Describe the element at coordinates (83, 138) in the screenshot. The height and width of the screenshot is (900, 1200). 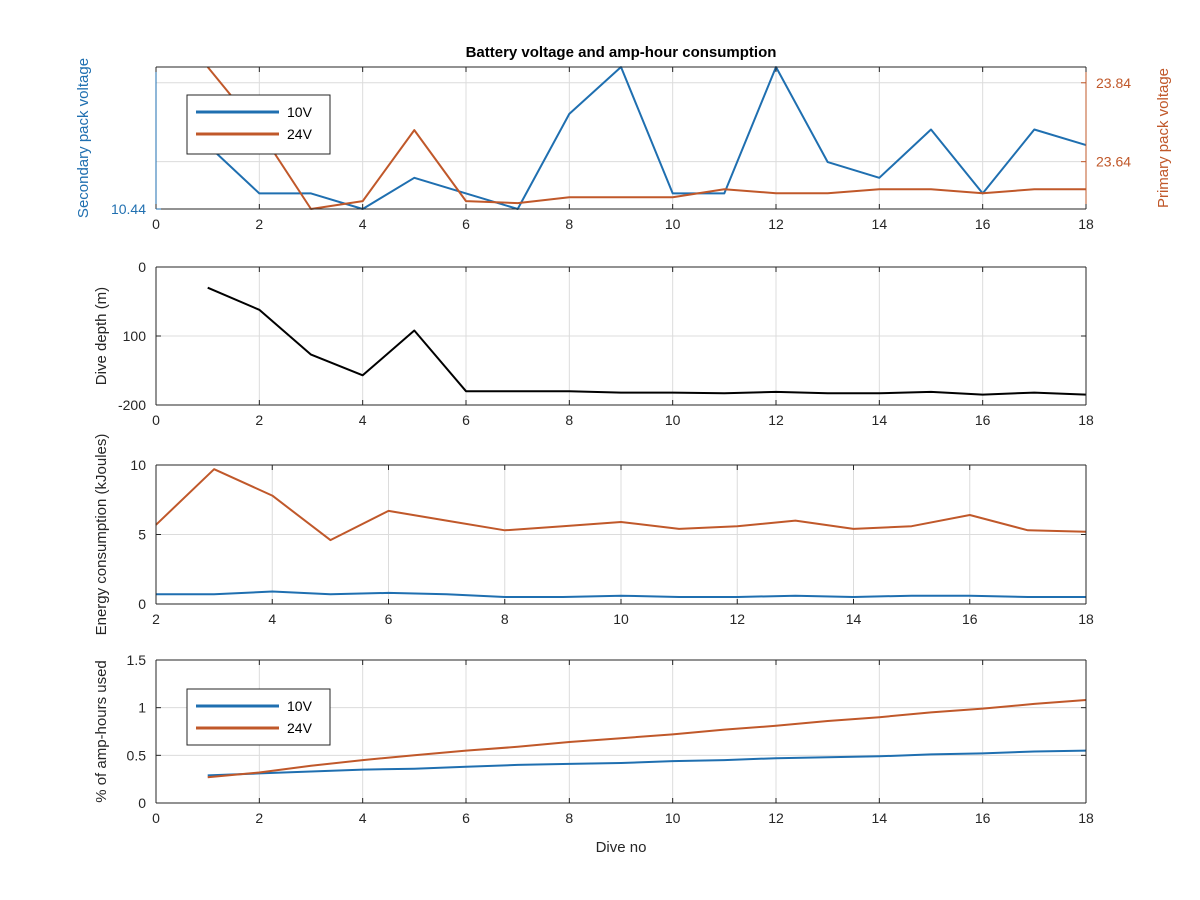
I see `y-axis-label: Secondary pack voltage` at that location.